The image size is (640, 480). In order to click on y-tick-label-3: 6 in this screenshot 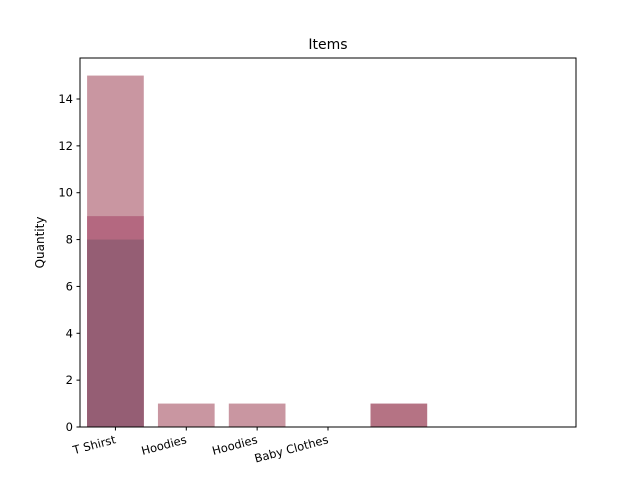, I will do `click(69, 286)`.